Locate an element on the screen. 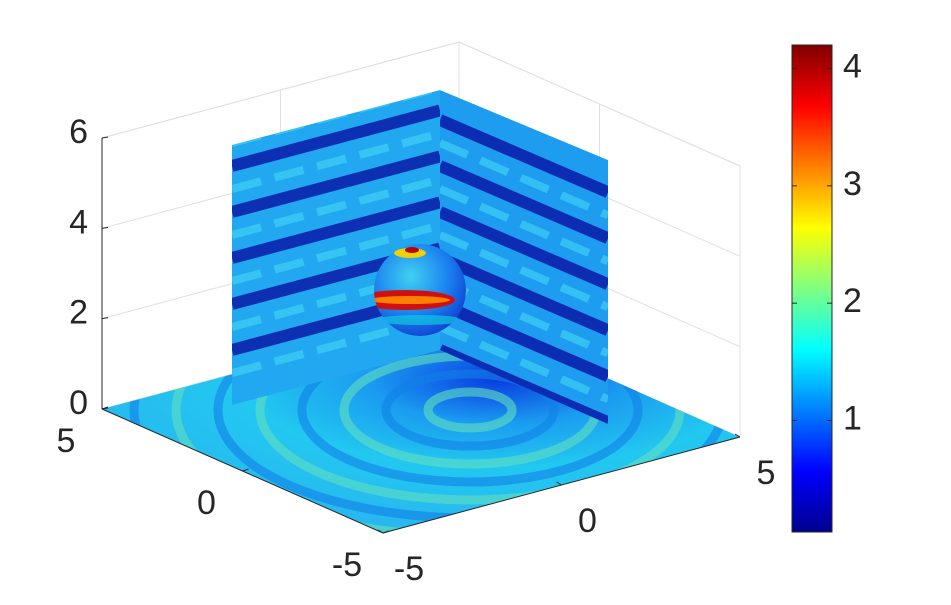  sphere-slice is located at coordinates (420, 290).